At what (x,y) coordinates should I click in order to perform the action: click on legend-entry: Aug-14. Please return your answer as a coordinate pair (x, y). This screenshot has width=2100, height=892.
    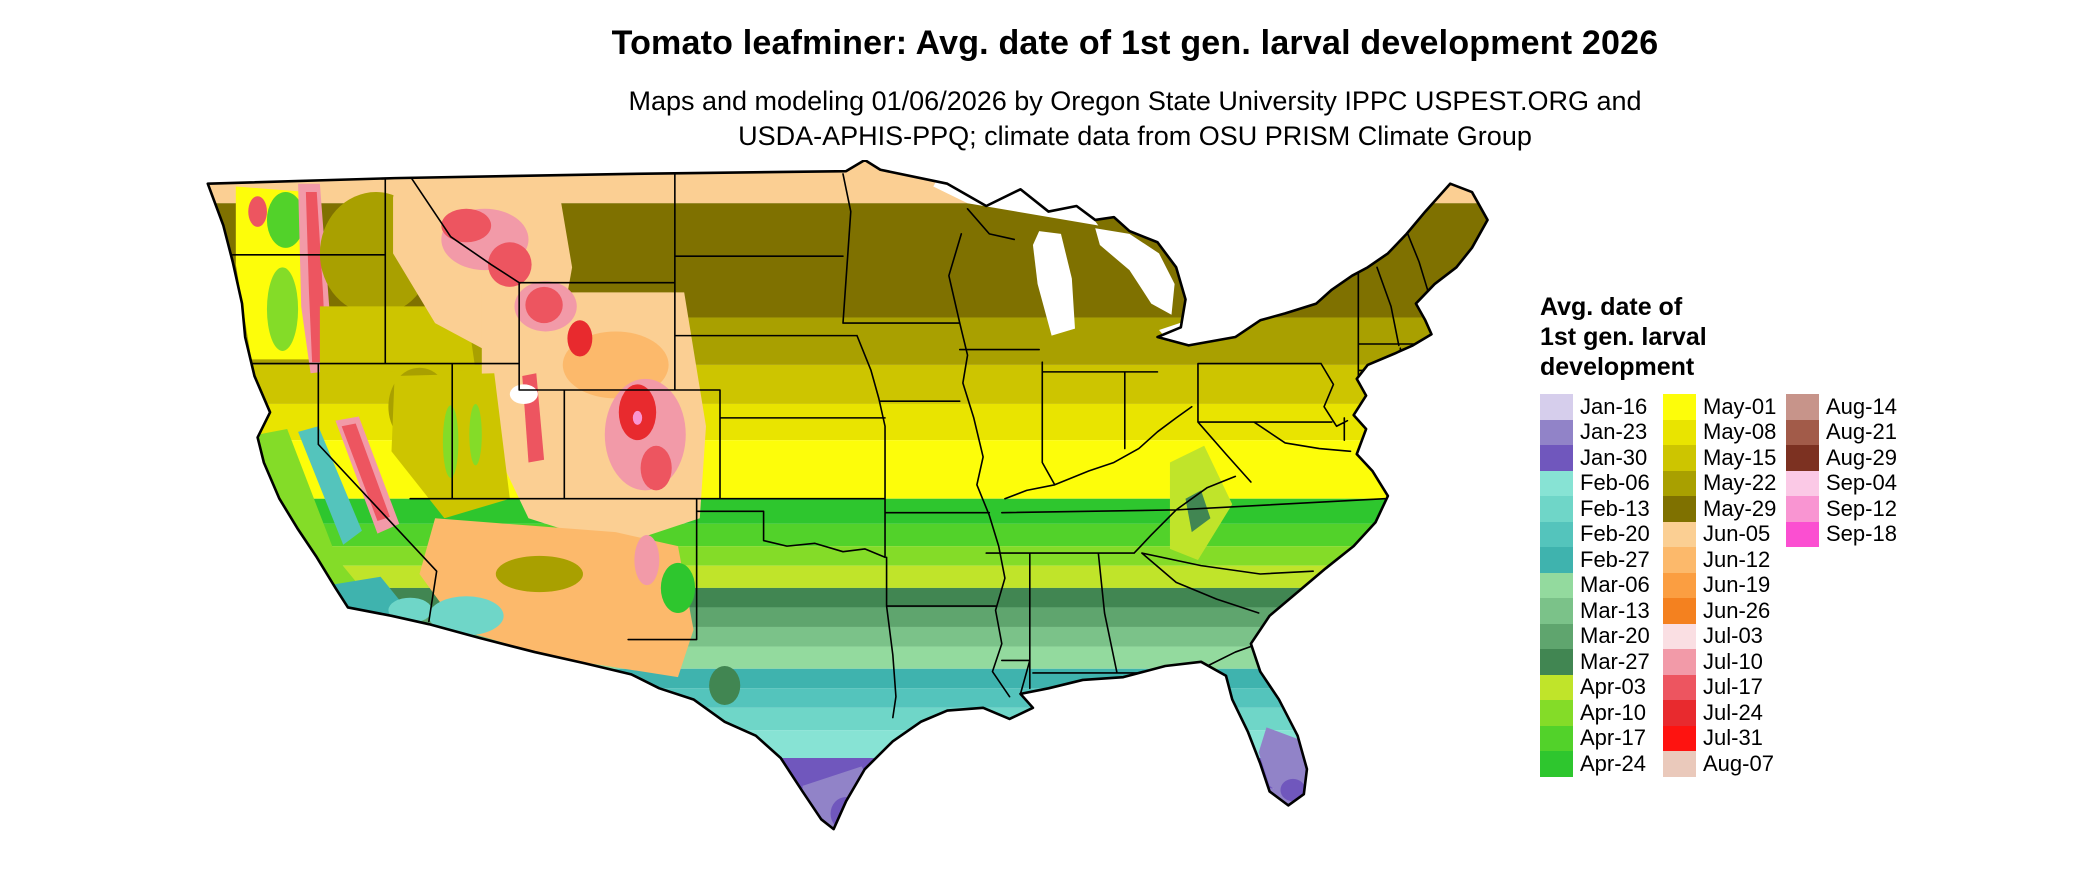
    Looking at the image, I should click on (1843, 407).